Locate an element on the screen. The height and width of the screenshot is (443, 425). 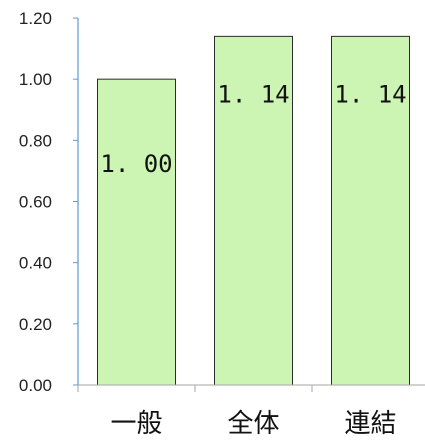
x-axis-ticks: 一般 全体 連結 is located at coordinates (253, 424).